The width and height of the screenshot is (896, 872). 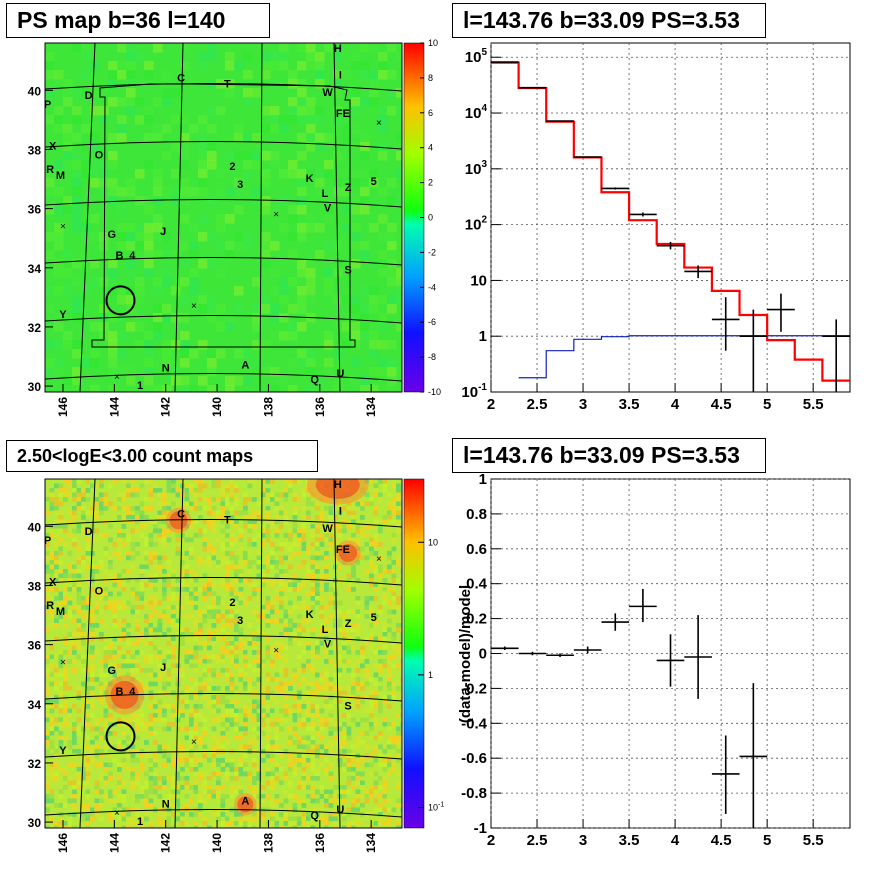 What do you see at coordinates (340, 810) in the screenshot?
I see `count-map-source-label: U` at bounding box center [340, 810].